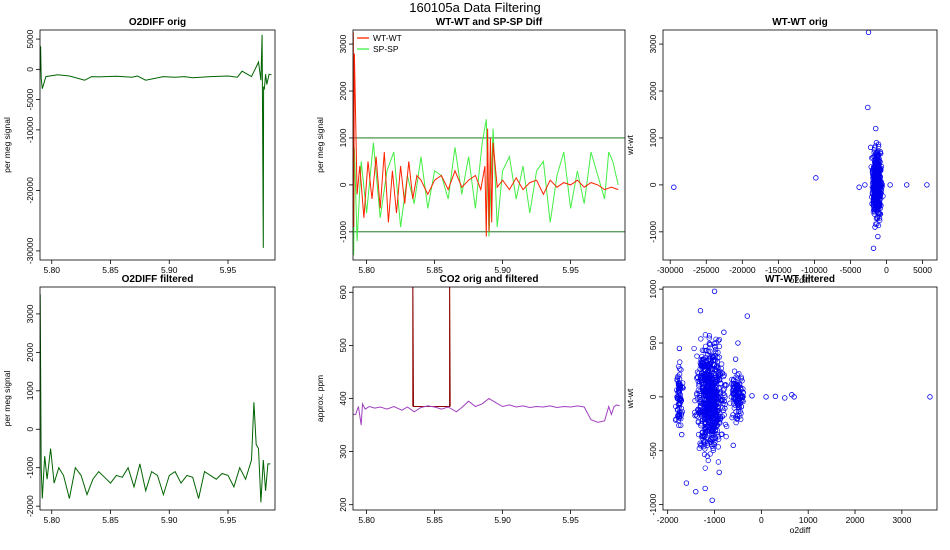 Image resolution: width=950 pixels, height=550 pixels. I want to click on x-tick-label: -25000, so click(706, 270).